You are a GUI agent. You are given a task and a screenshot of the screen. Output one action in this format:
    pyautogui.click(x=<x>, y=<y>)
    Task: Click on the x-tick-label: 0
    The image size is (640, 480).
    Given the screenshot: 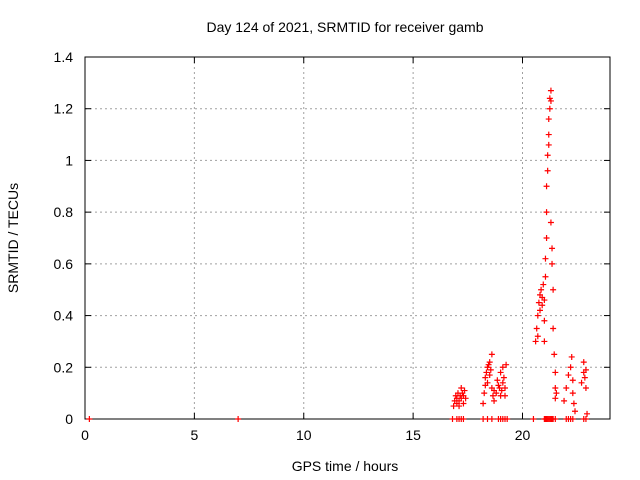 What is the action you would take?
    pyautogui.click(x=85, y=435)
    